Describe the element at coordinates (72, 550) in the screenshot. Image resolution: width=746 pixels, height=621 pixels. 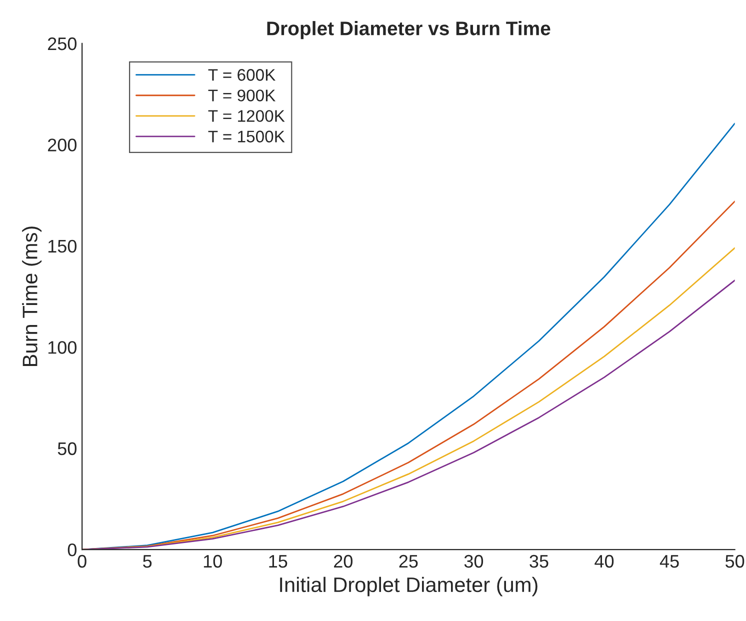
I see `y-tick-label: 0` at that location.